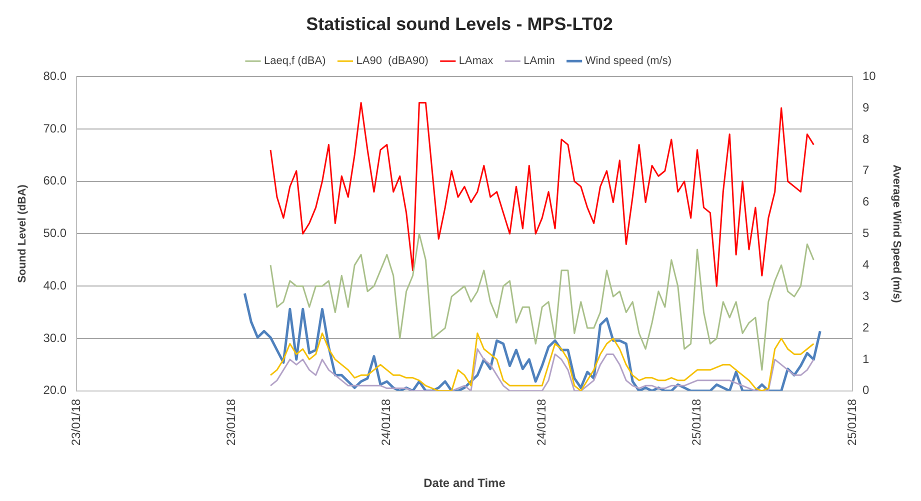  Describe the element at coordinates (55, 390) in the screenshot. I see `y-tick-label: 20.0` at that location.